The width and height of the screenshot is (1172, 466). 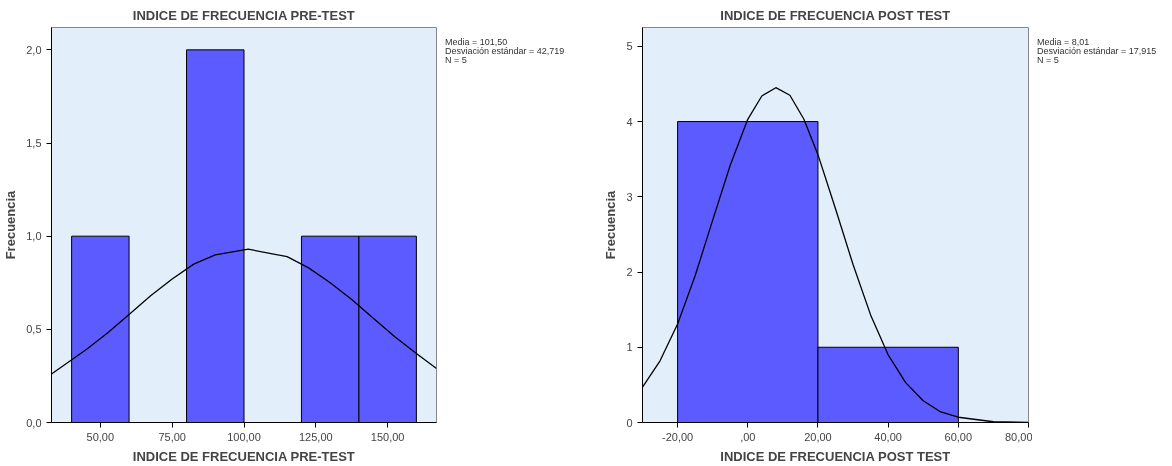 What do you see at coordinates (835, 15) in the screenshot?
I see `chart-title: INDICE DE FRECUENCIA POST TEST` at bounding box center [835, 15].